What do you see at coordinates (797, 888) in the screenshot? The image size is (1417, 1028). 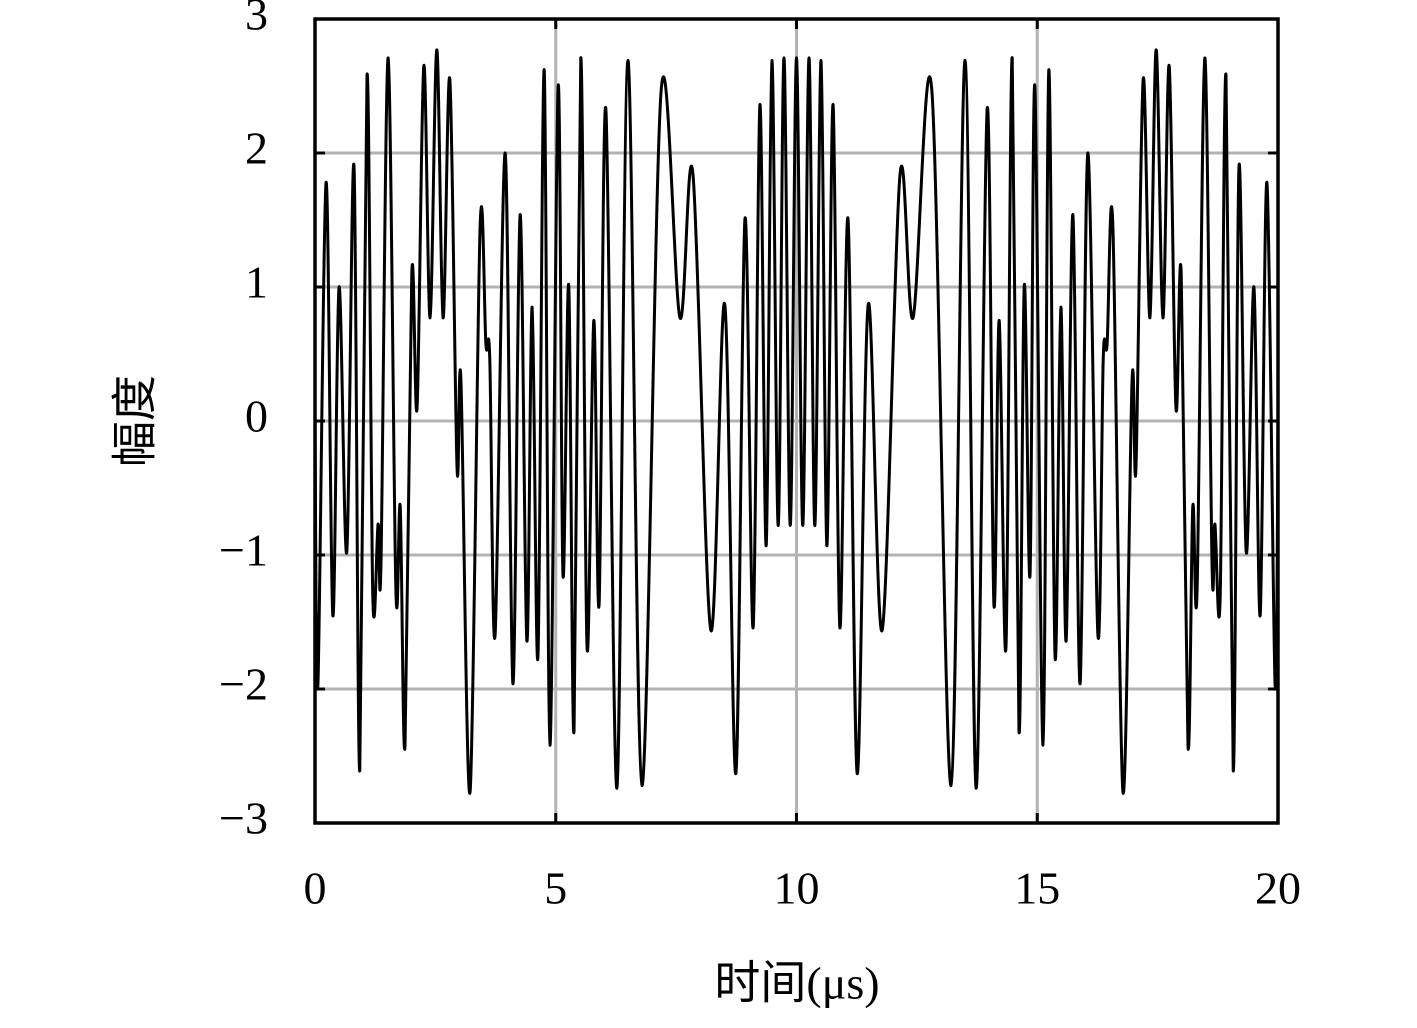 I see `x-tick-label: 10` at bounding box center [797, 888].